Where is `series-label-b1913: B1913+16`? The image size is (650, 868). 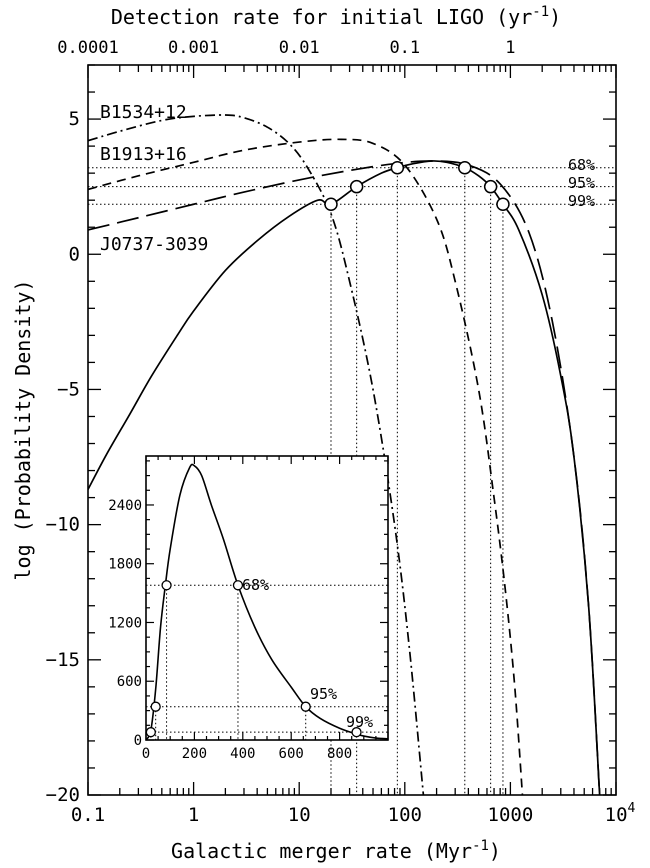 series-label-b1913: B1913+16 is located at coordinates (143, 154).